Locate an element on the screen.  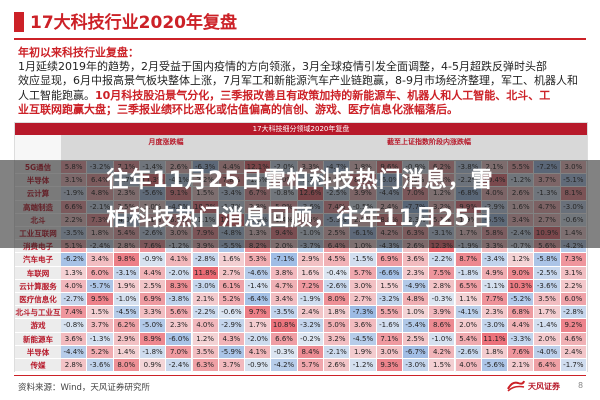
table-cell: 8.4% is located at coordinates (310, 352).